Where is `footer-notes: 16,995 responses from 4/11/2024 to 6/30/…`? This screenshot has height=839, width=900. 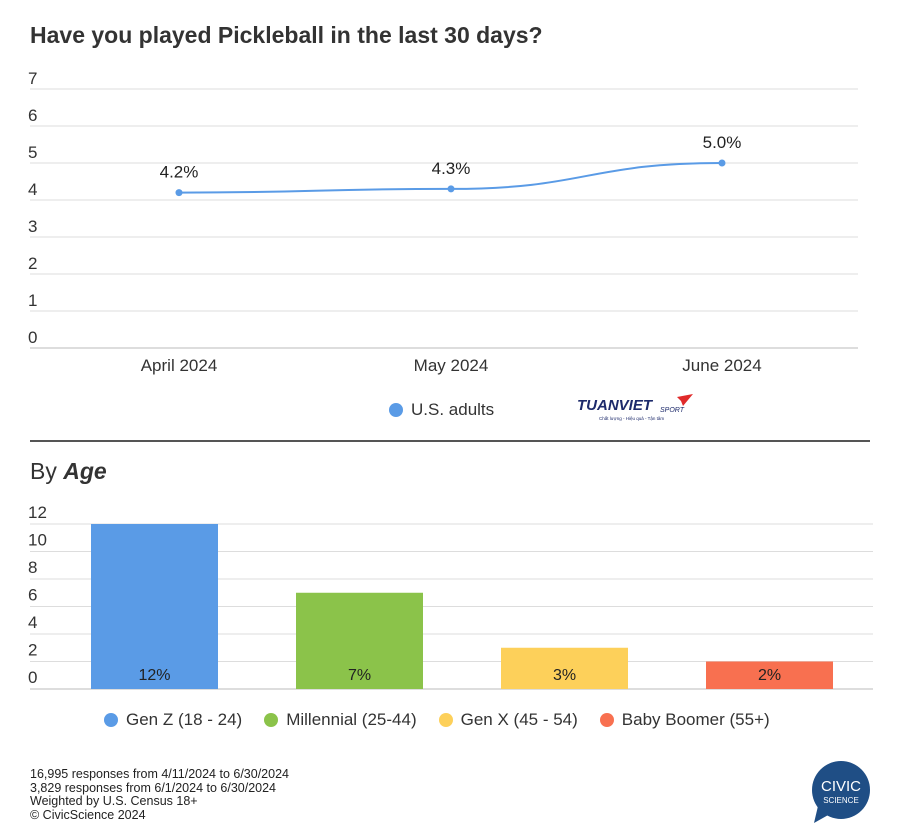 footer-notes: 16,995 responses from 4/11/2024 to 6/30/… is located at coordinates (159, 794).